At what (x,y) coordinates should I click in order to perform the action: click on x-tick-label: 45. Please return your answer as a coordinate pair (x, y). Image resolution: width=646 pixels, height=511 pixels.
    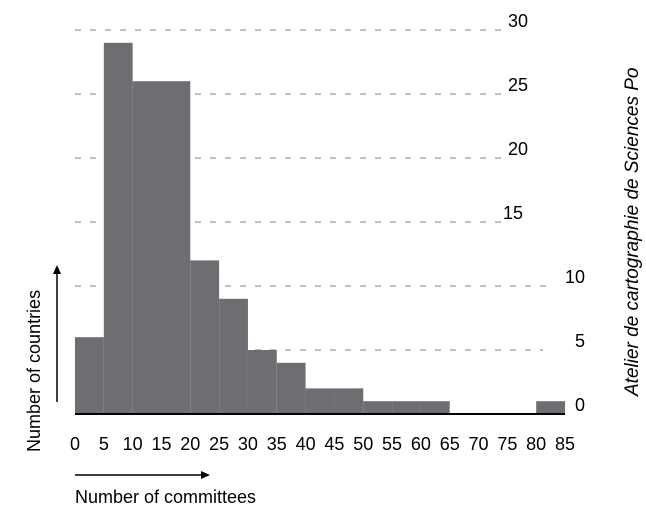
    Looking at the image, I should click on (334, 444).